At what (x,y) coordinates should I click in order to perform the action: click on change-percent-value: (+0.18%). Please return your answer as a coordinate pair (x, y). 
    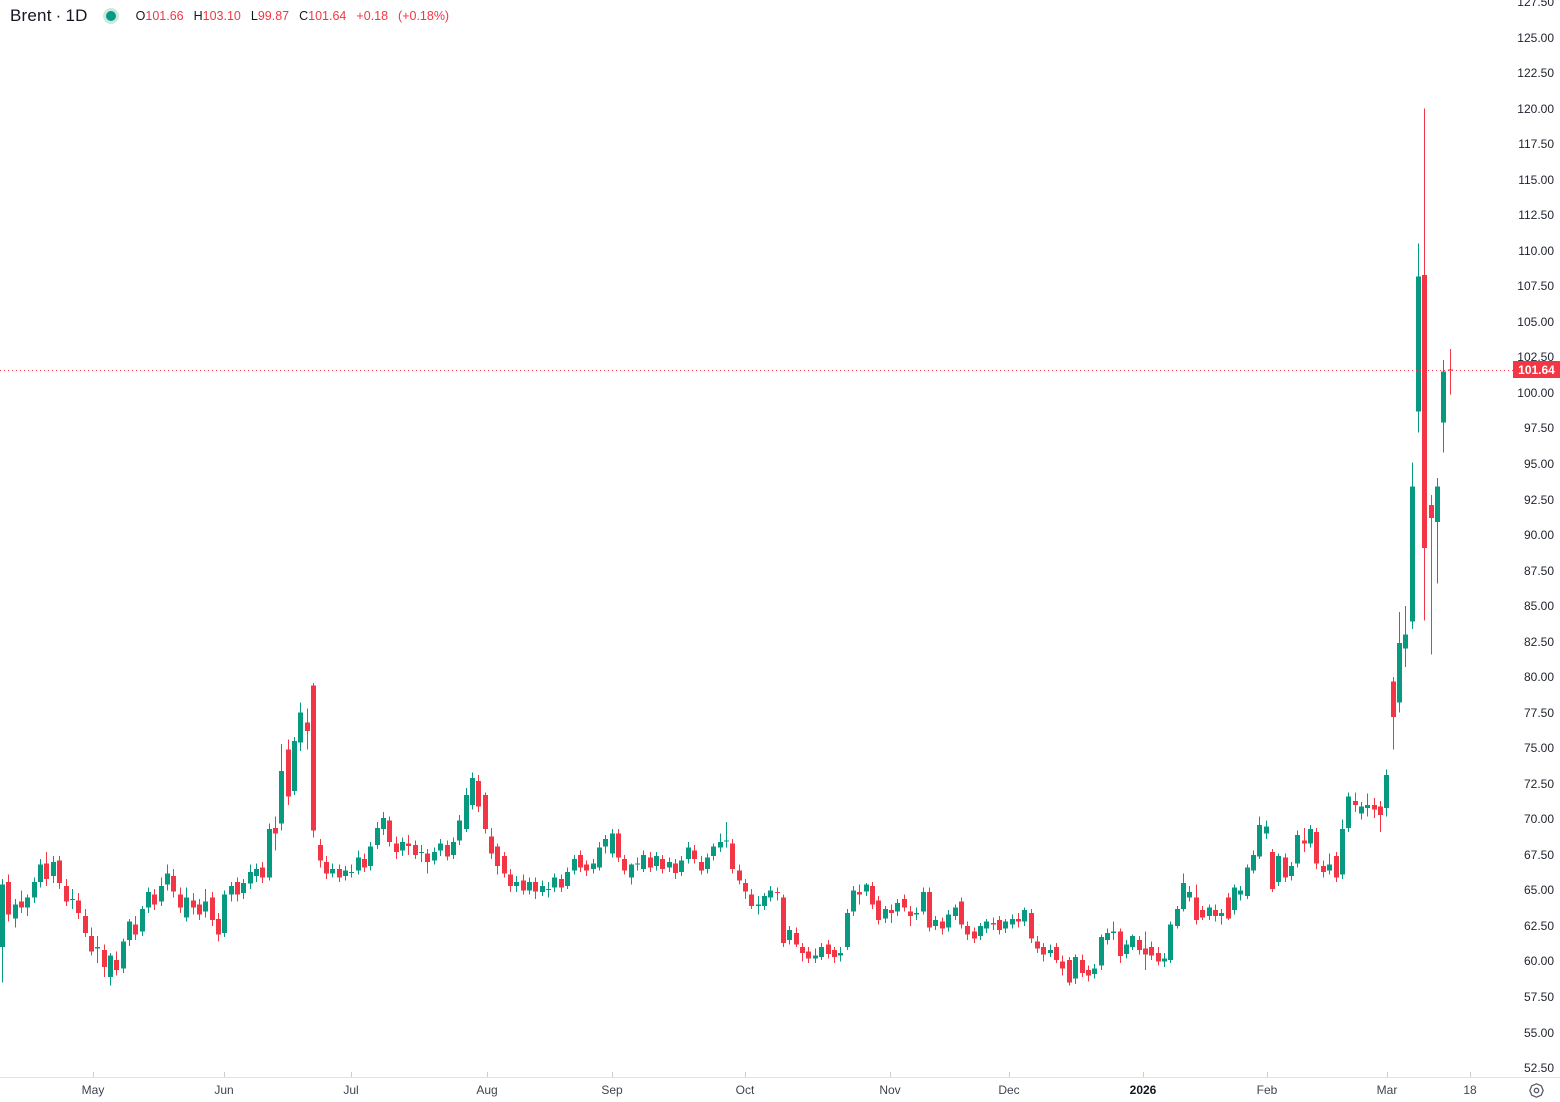
    Looking at the image, I should click on (424, 16).